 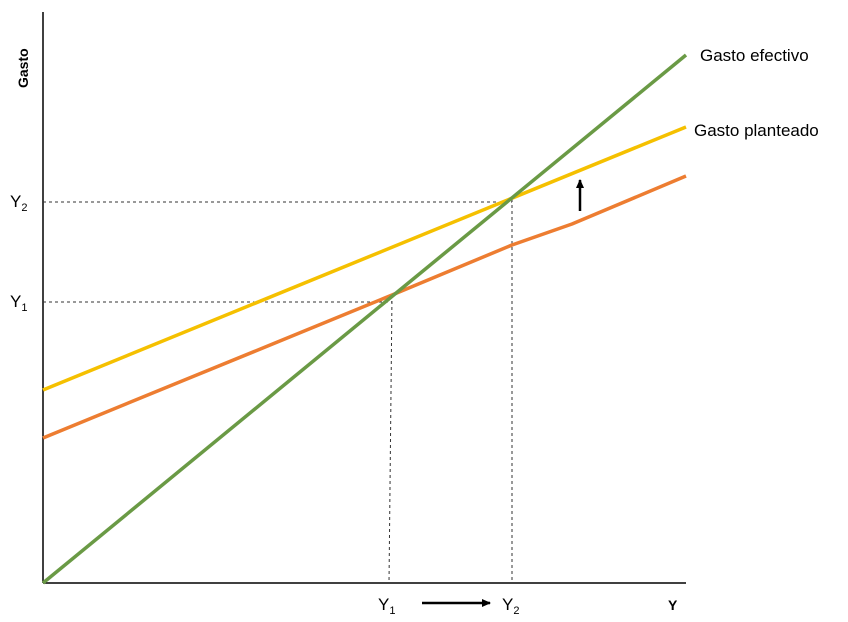 What do you see at coordinates (390, 439) in the screenshot?
I see `y1-vertical-guide` at bounding box center [390, 439].